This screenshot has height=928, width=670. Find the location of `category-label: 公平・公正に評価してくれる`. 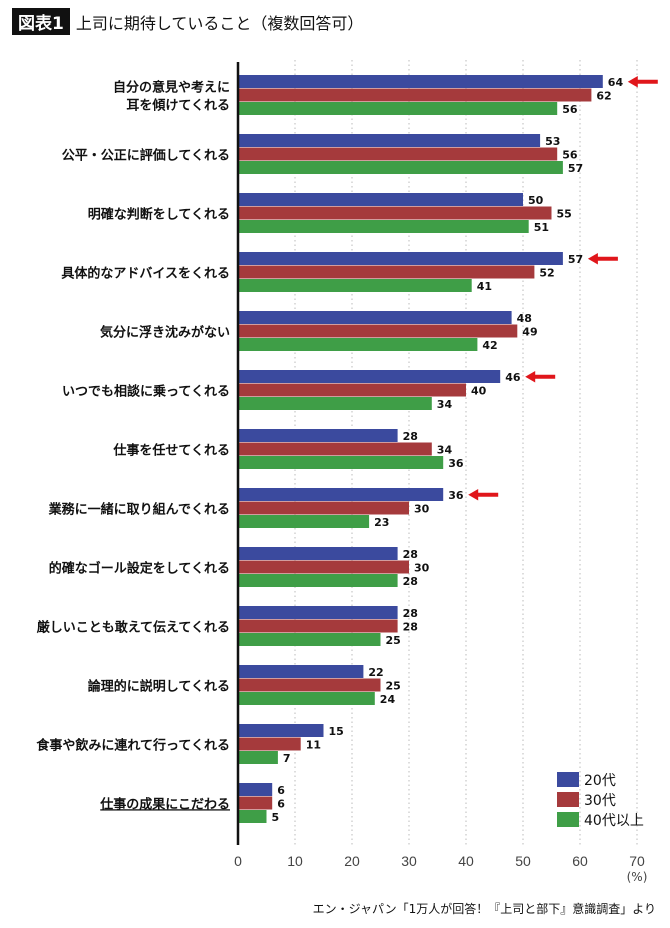

category-label: 公平・公正に評価してくれる is located at coordinates (146, 155).